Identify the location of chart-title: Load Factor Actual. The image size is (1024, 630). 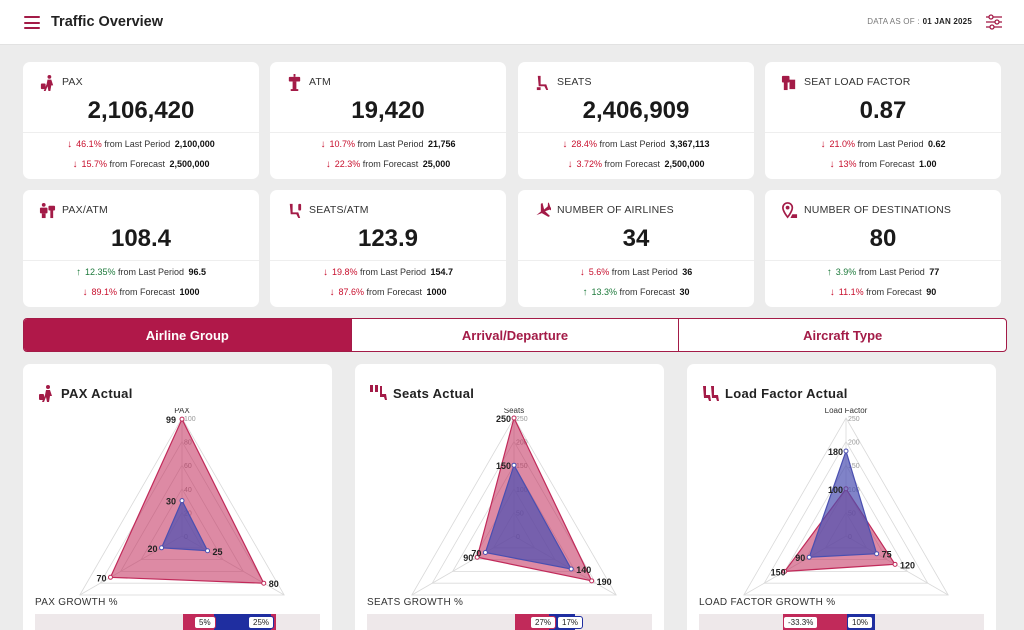
(786, 393).